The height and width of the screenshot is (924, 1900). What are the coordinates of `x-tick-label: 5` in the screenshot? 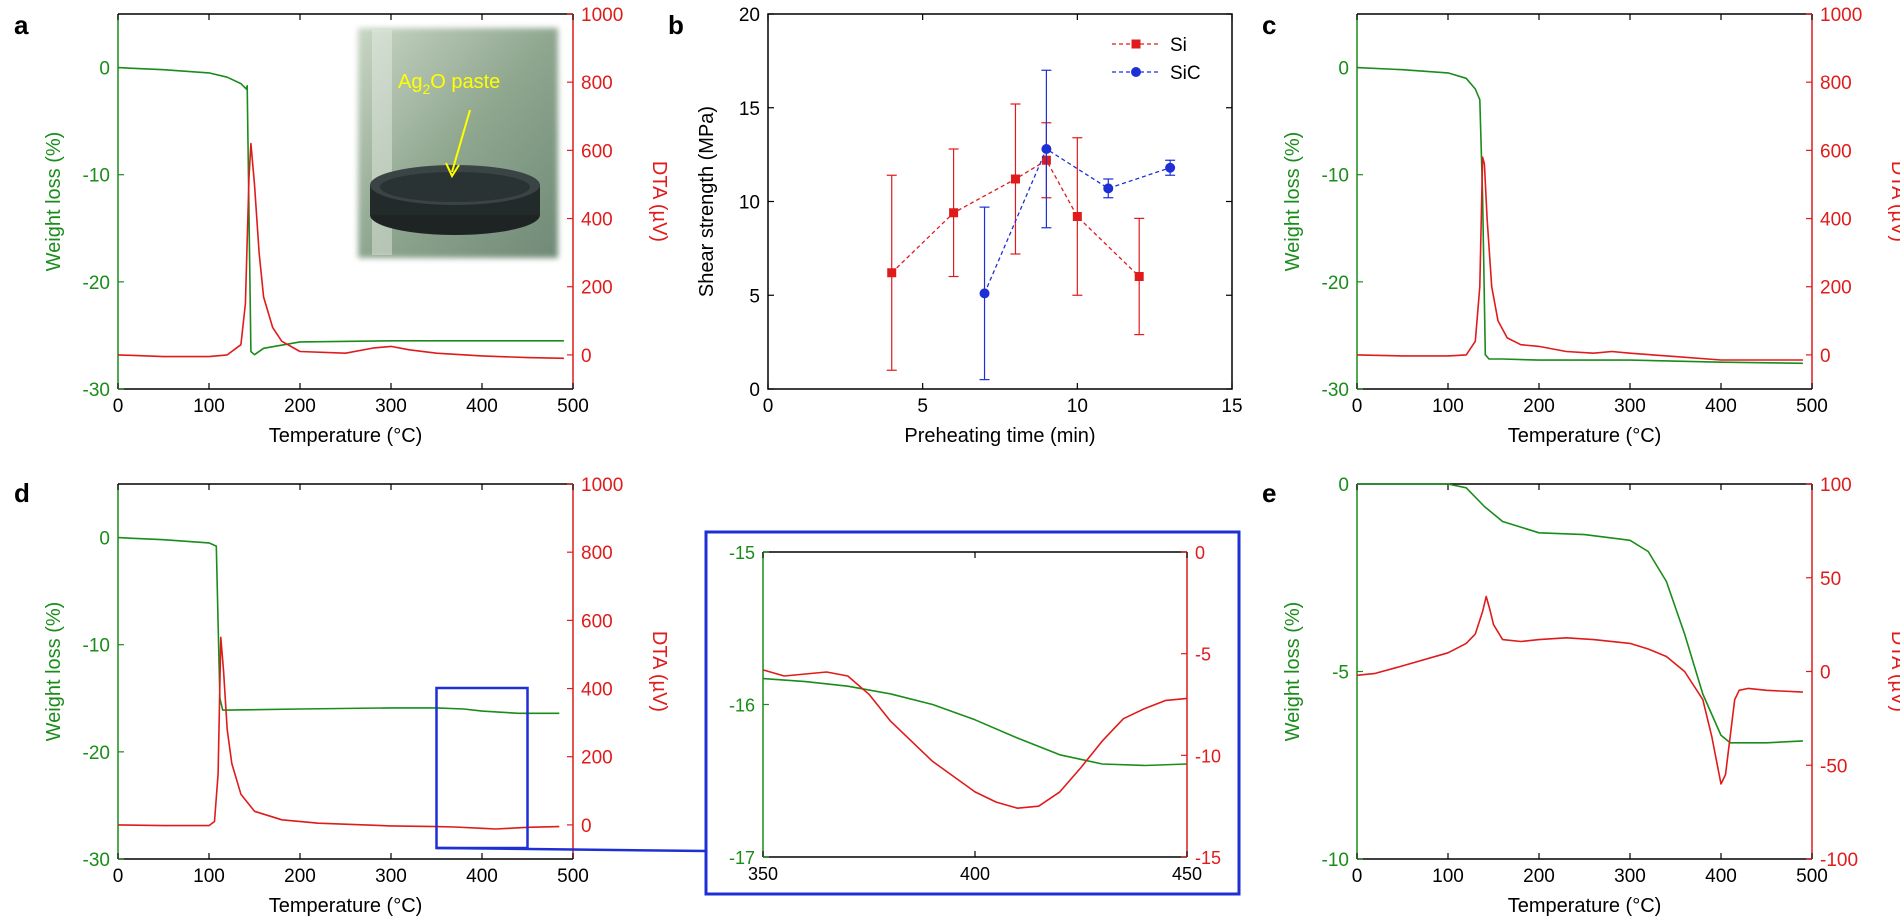 It's located at (922, 406).